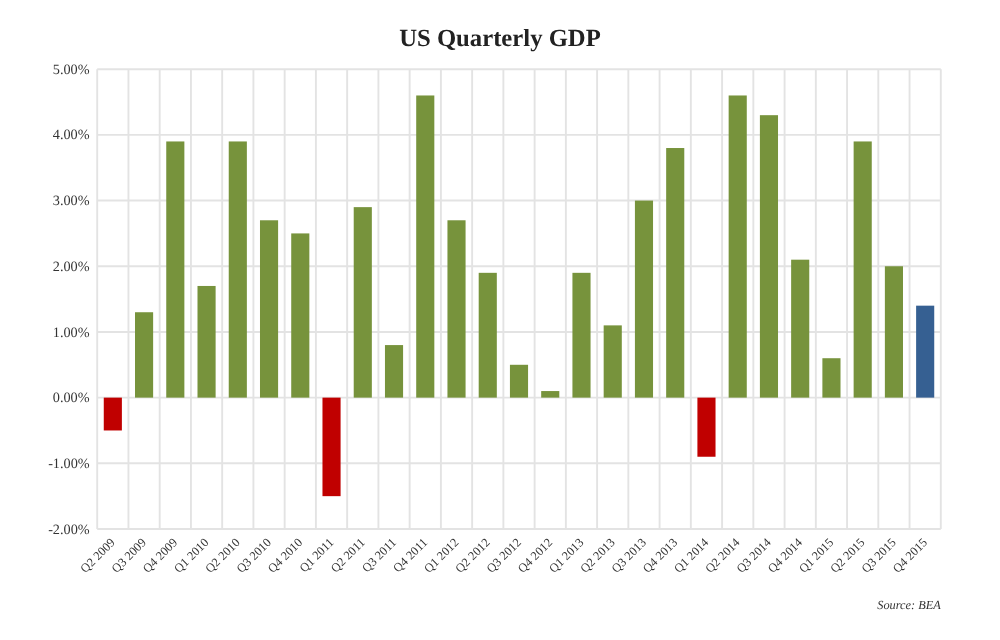 The width and height of the screenshot is (1000, 640). Describe the element at coordinates (500, 38) in the screenshot. I see `chart-title: US Quarterly GDP` at that location.